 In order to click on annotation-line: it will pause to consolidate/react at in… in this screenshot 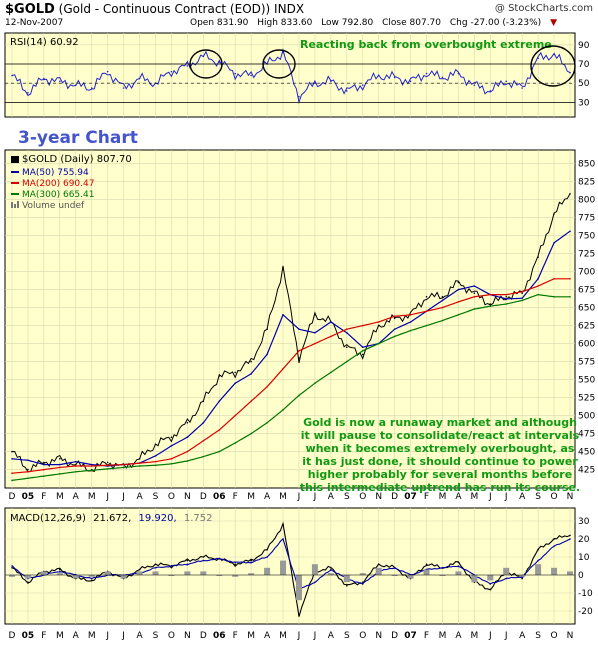, I will do `click(440, 435)`.